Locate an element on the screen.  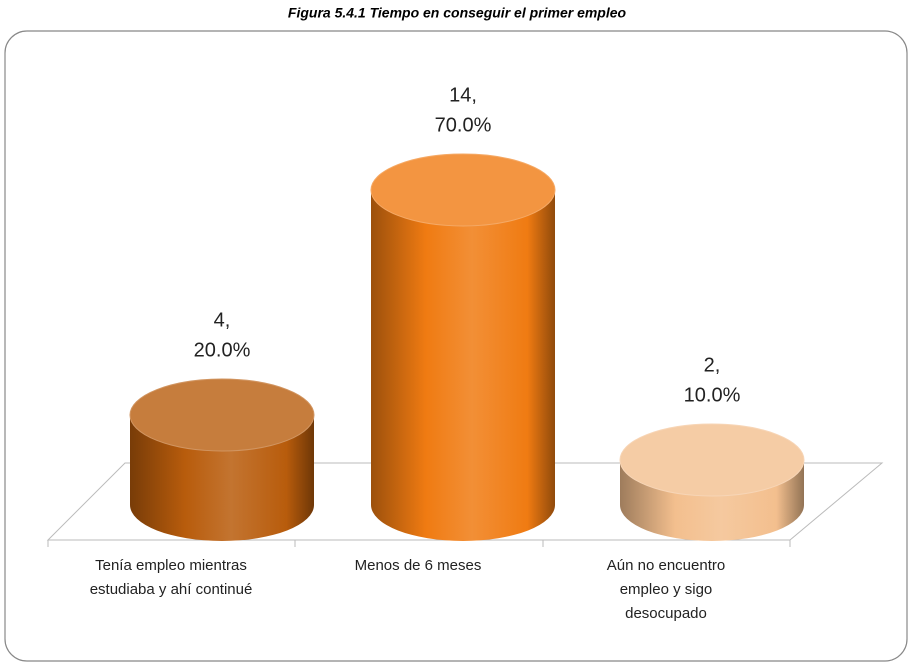
percent-label: 10.0% is located at coordinates (712, 395).